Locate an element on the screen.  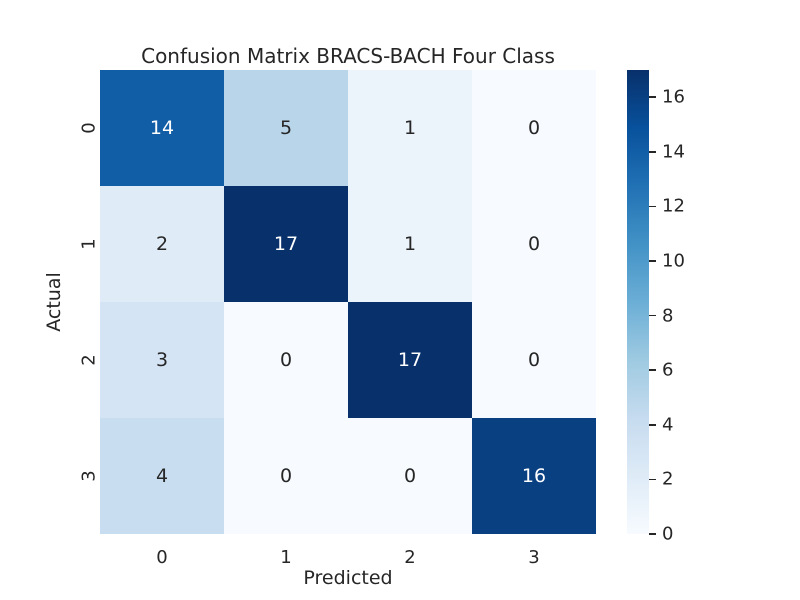
y-tick-label: 3 is located at coordinates (89, 476).